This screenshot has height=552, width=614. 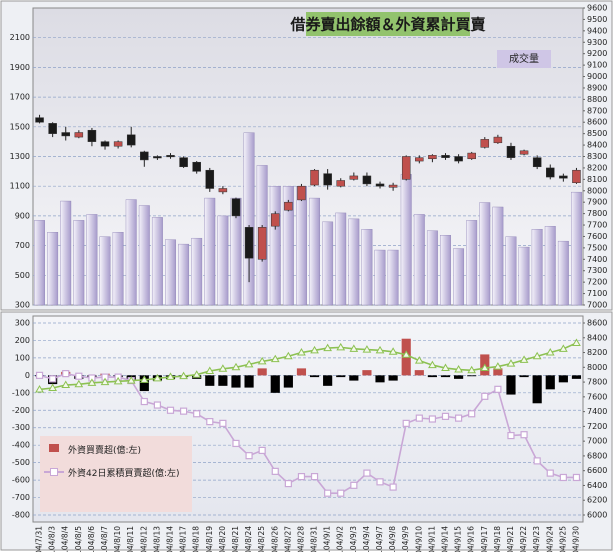 I want to click on x-tick-label: 104/9/23, so click(x=536, y=539).